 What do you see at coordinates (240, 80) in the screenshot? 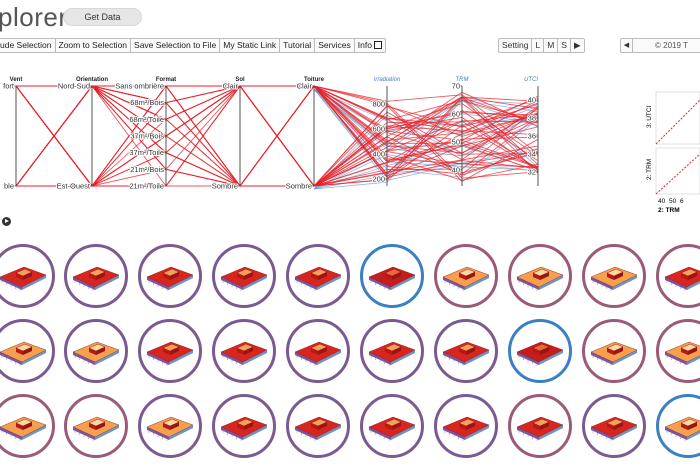
I see `pc-axis-title: Sol` at bounding box center [240, 80].